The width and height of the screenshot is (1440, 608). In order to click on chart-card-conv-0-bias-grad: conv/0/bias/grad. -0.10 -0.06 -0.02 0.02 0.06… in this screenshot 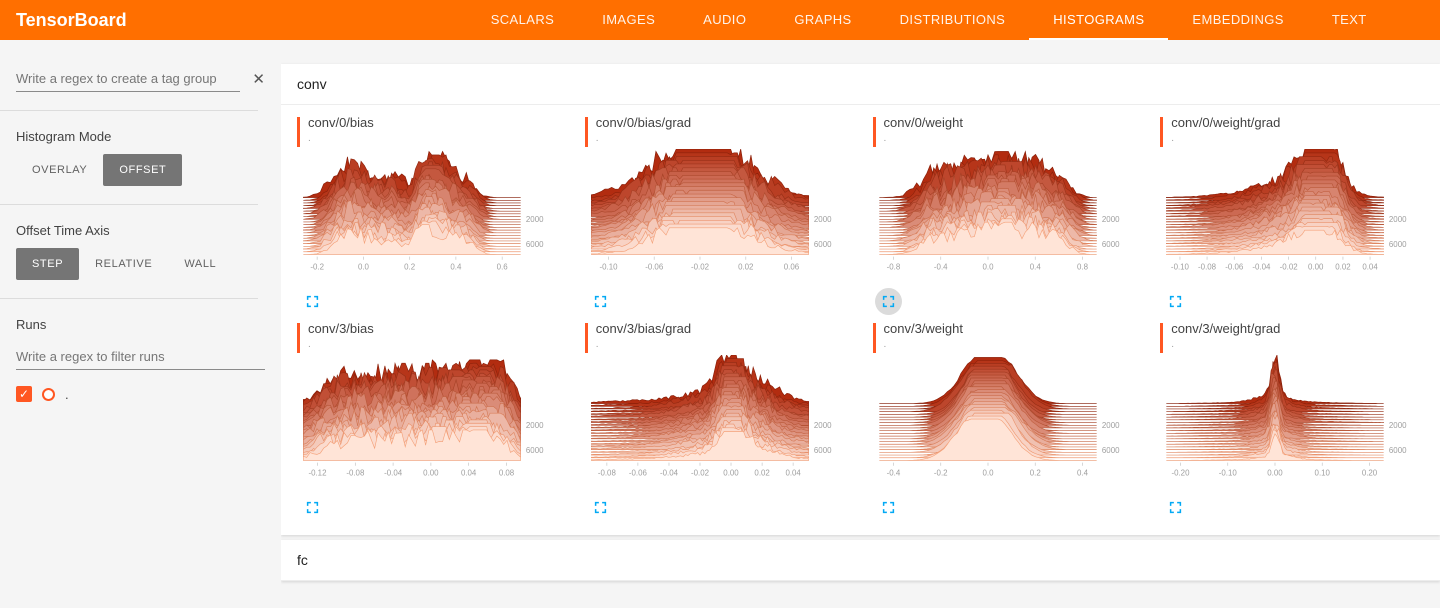, I will do `click(716, 215)`.